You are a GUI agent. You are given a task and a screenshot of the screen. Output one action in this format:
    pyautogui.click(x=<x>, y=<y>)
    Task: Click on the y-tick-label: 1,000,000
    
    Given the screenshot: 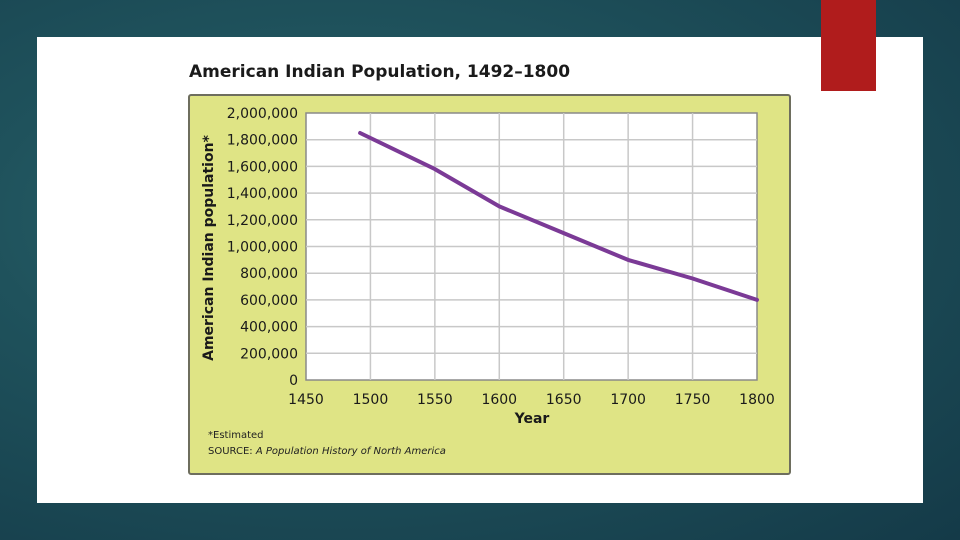 What is the action you would take?
    pyautogui.click(x=262, y=248)
    